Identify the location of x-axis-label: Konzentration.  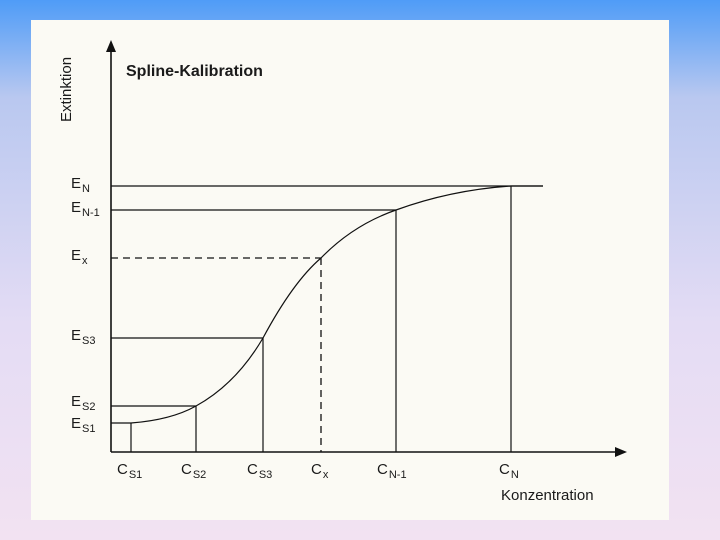
(547, 495).